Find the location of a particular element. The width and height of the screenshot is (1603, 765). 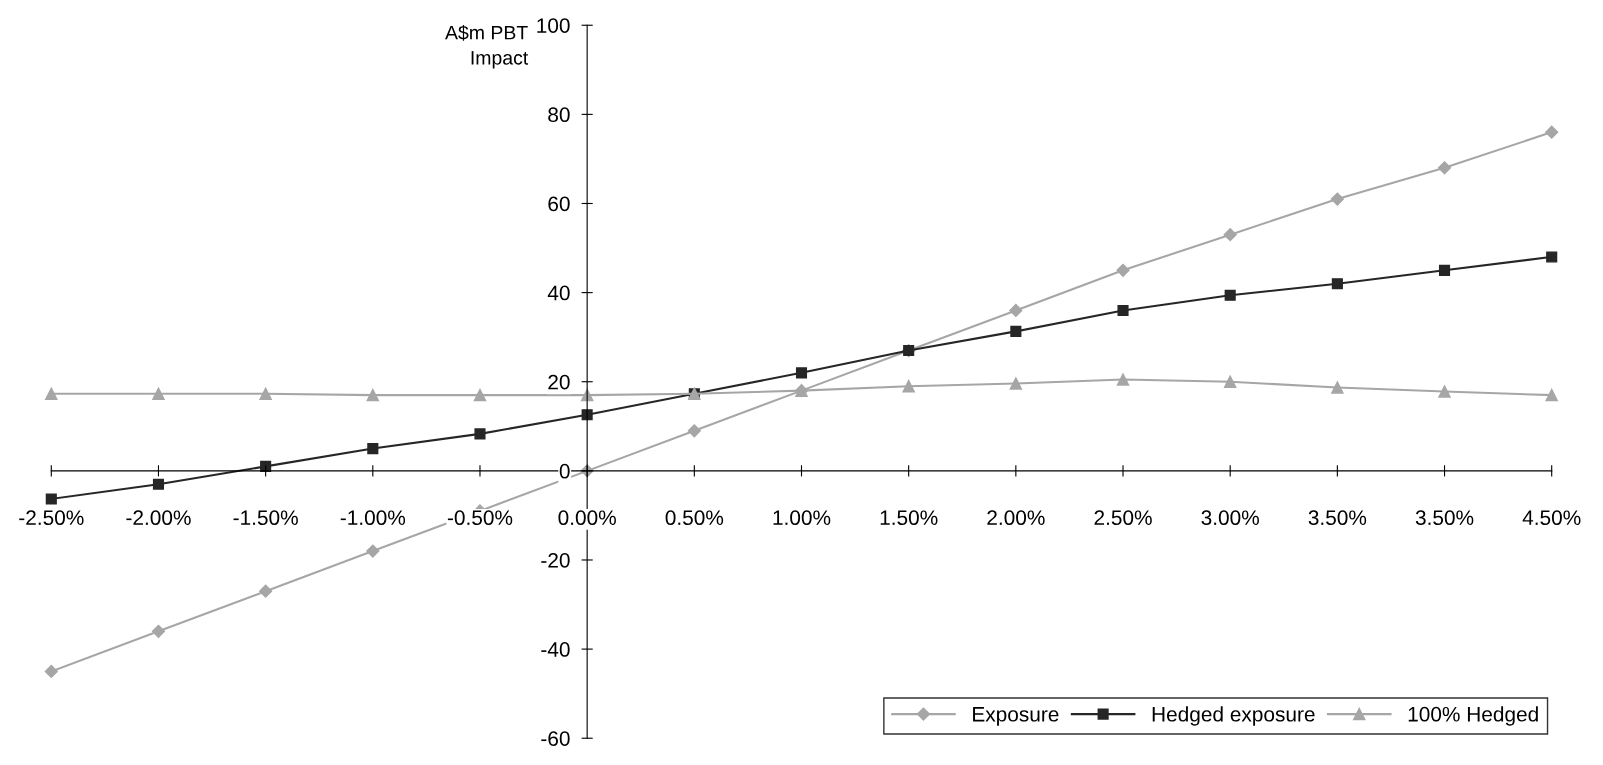

x-tick-label: 4.50% is located at coordinates (1551, 518).